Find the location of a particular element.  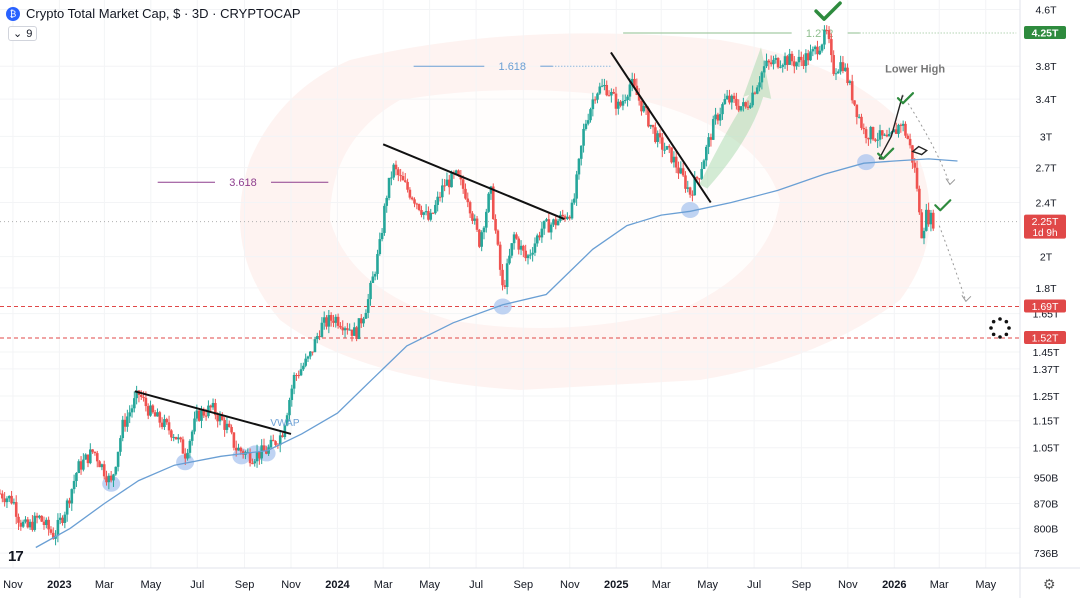

x-tick-label: May is located at coordinates (707, 585).